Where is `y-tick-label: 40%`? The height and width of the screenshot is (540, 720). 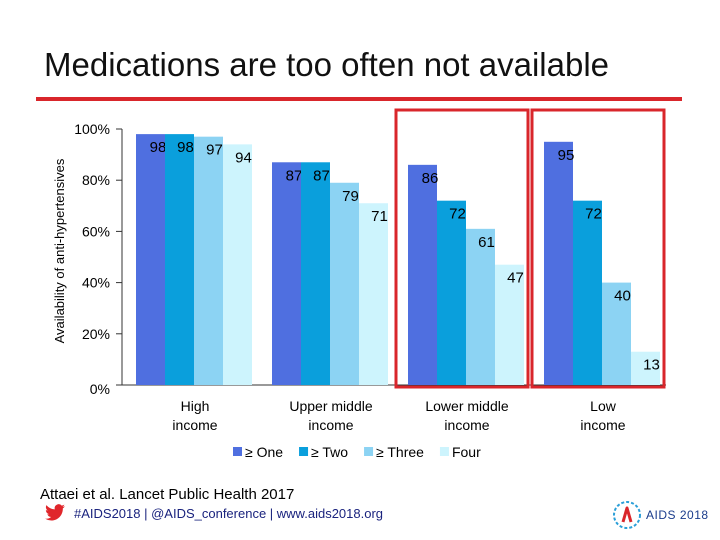
y-tick-label: 40% is located at coordinates (96, 283).